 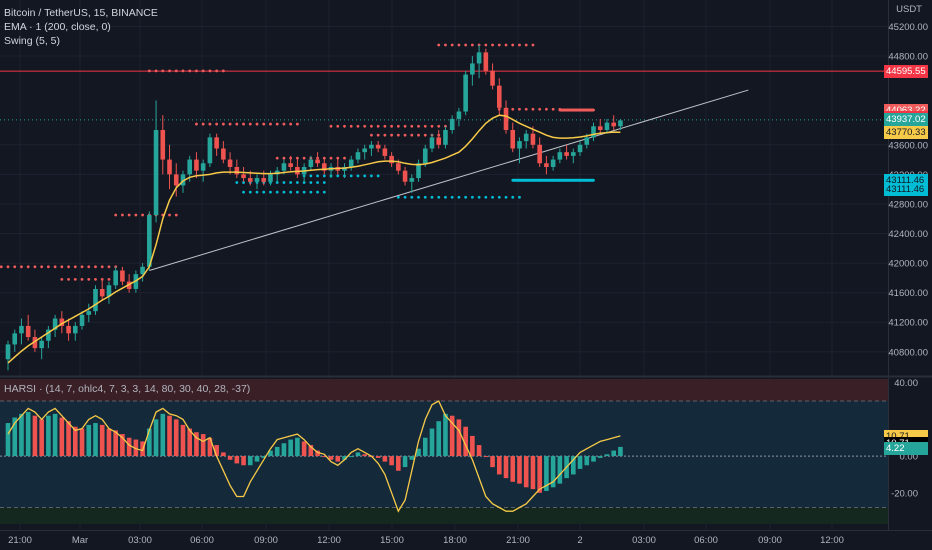 What do you see at coordinates (909, 9) in the screenshot?
I see `currency-label: USDT` at bounding box center [909, 9].